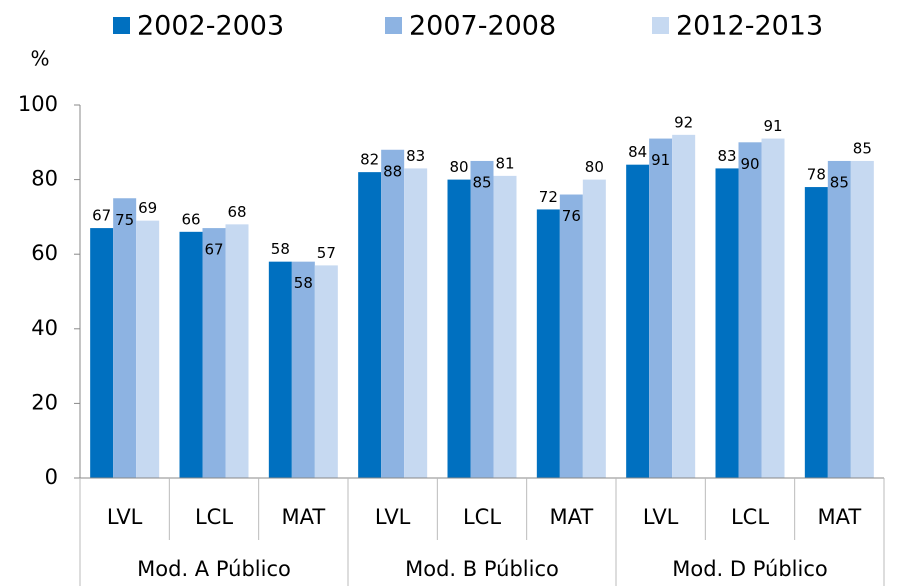 This screenshot has width=904, height=586. I want to click on legend-label: 2002-2003, so click(210, 26).